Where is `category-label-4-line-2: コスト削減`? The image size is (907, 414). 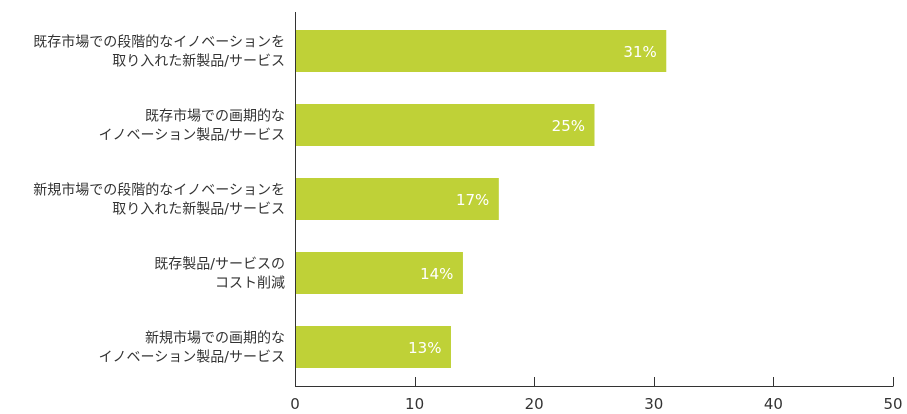 category-label-4-line-2: コスト削減 is located at coordinates (250, 283).